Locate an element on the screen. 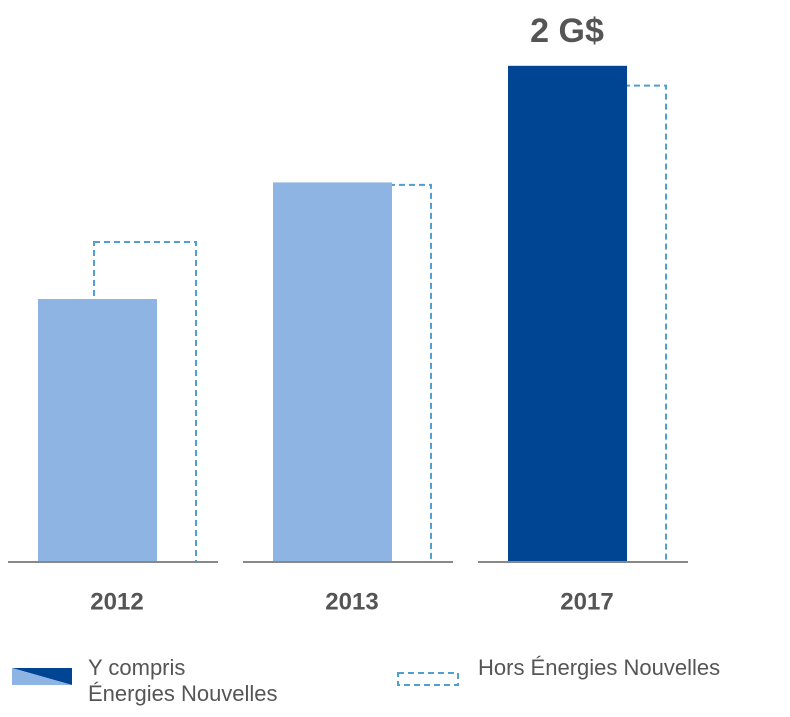 The width and height of the screenshot is (790, 717). x-tick-label: 2017 is located at coordinates (586, 601).